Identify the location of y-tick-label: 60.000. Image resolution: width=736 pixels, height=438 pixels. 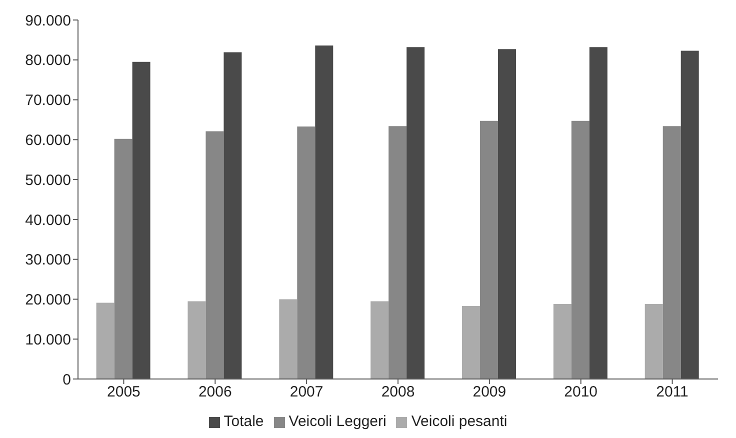
(48, 140).